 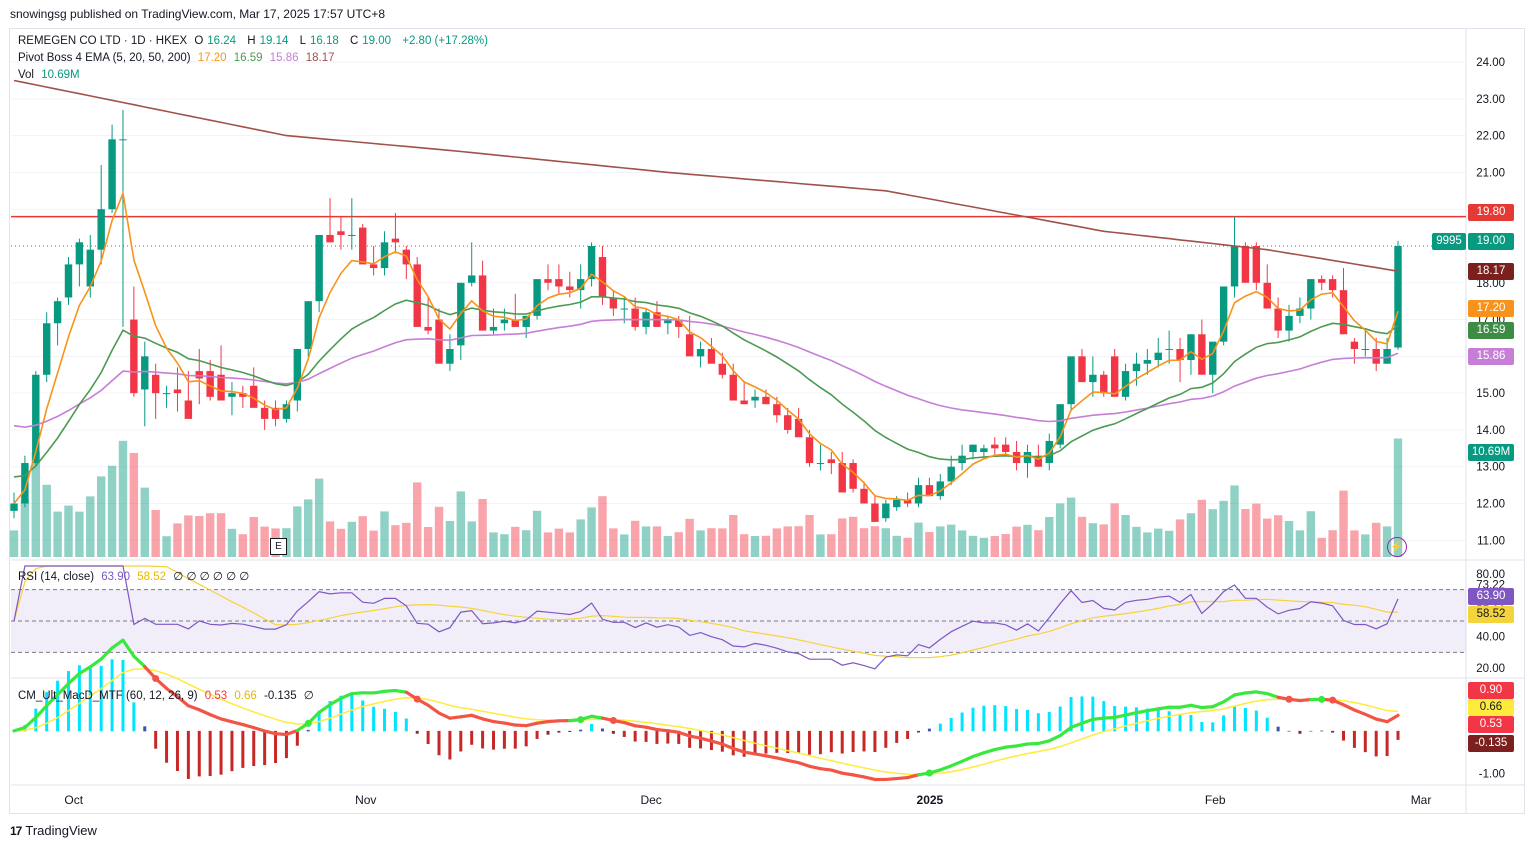 What do you see at coordinates (1491, 614) in the screenshot?
I see `rsi-ma-tag: 58.52` at bounding box center [1491, 614].